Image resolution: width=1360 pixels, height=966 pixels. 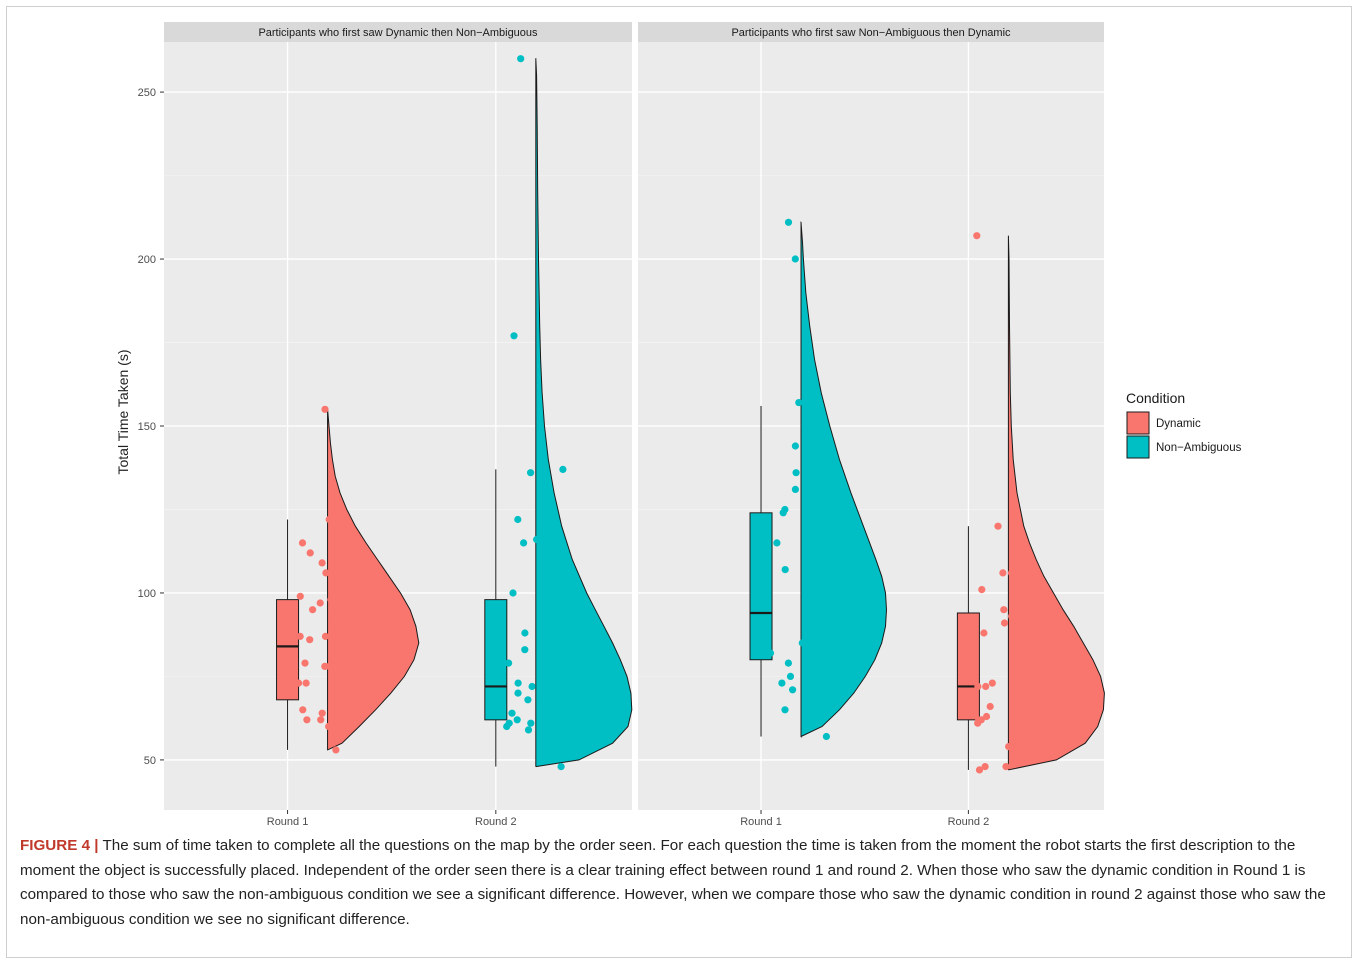 I want to click on x-tick-label: Round 2, so click(x=496, y=822).